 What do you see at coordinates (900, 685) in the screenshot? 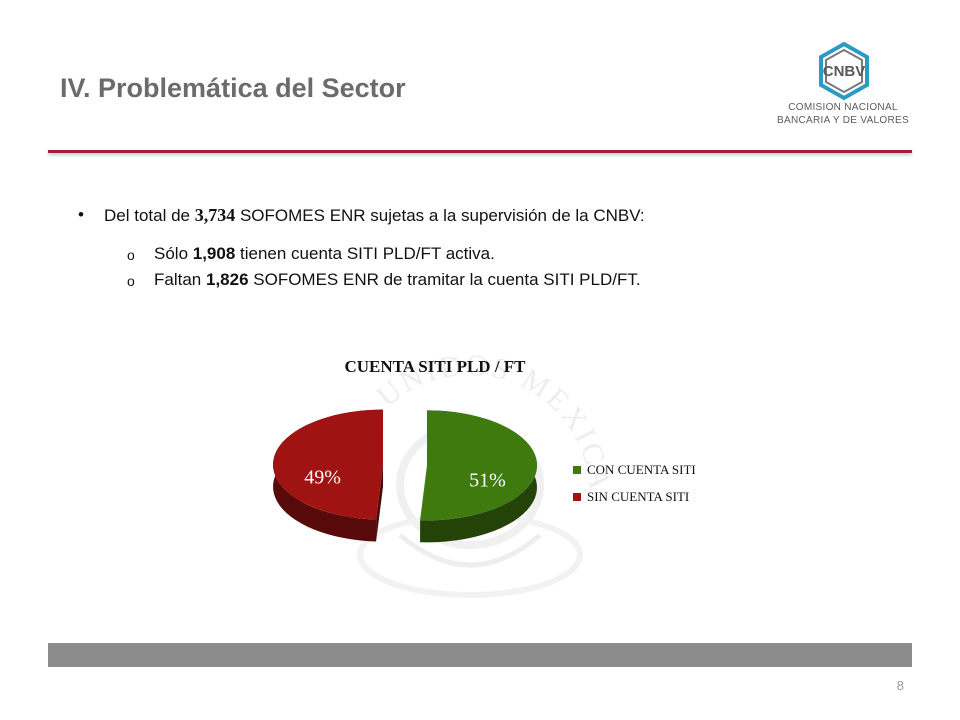
I see `page-number: 8` at bounding box center [900, 685].